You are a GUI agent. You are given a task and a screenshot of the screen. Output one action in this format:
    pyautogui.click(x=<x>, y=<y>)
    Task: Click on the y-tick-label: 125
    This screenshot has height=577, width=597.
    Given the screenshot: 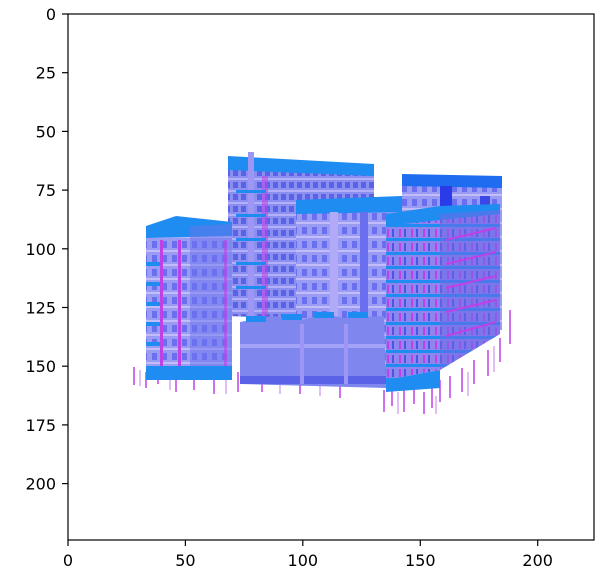 What is the action you would take?
    pyautogui.click(x=40, y=308)
    